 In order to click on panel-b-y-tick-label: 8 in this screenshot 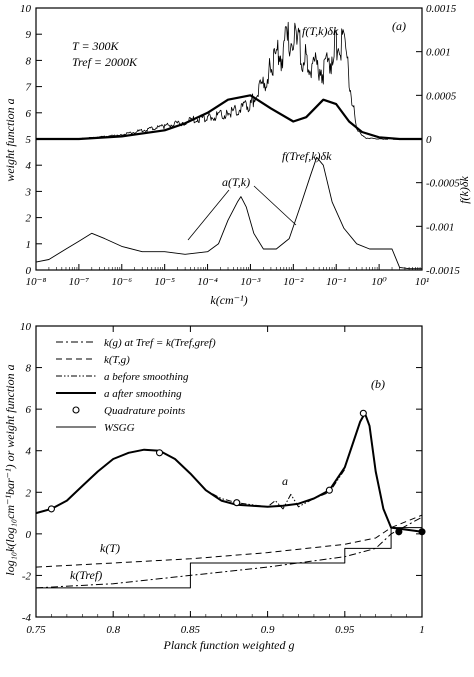, I will do `click(29, 369)`.